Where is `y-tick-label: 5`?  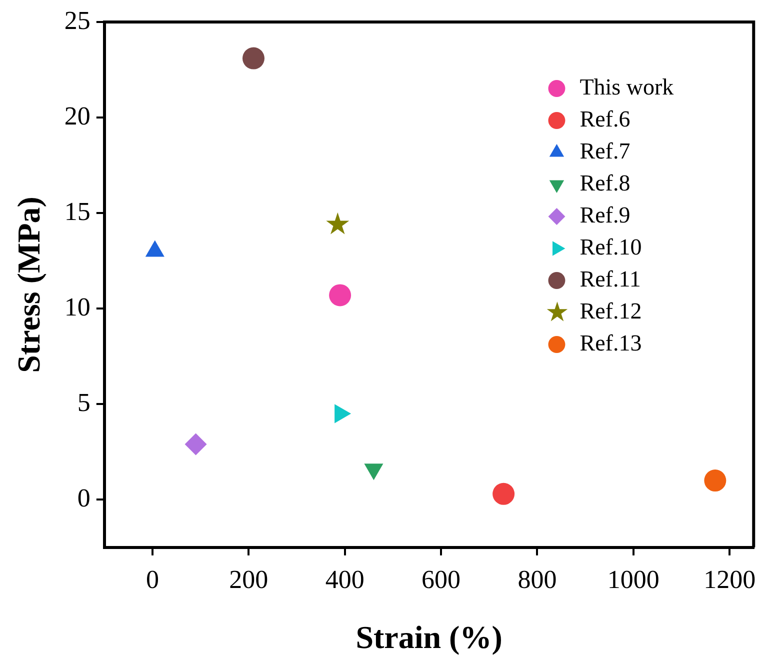
y-tick-label: 5 is located at coordinates (83, 402).